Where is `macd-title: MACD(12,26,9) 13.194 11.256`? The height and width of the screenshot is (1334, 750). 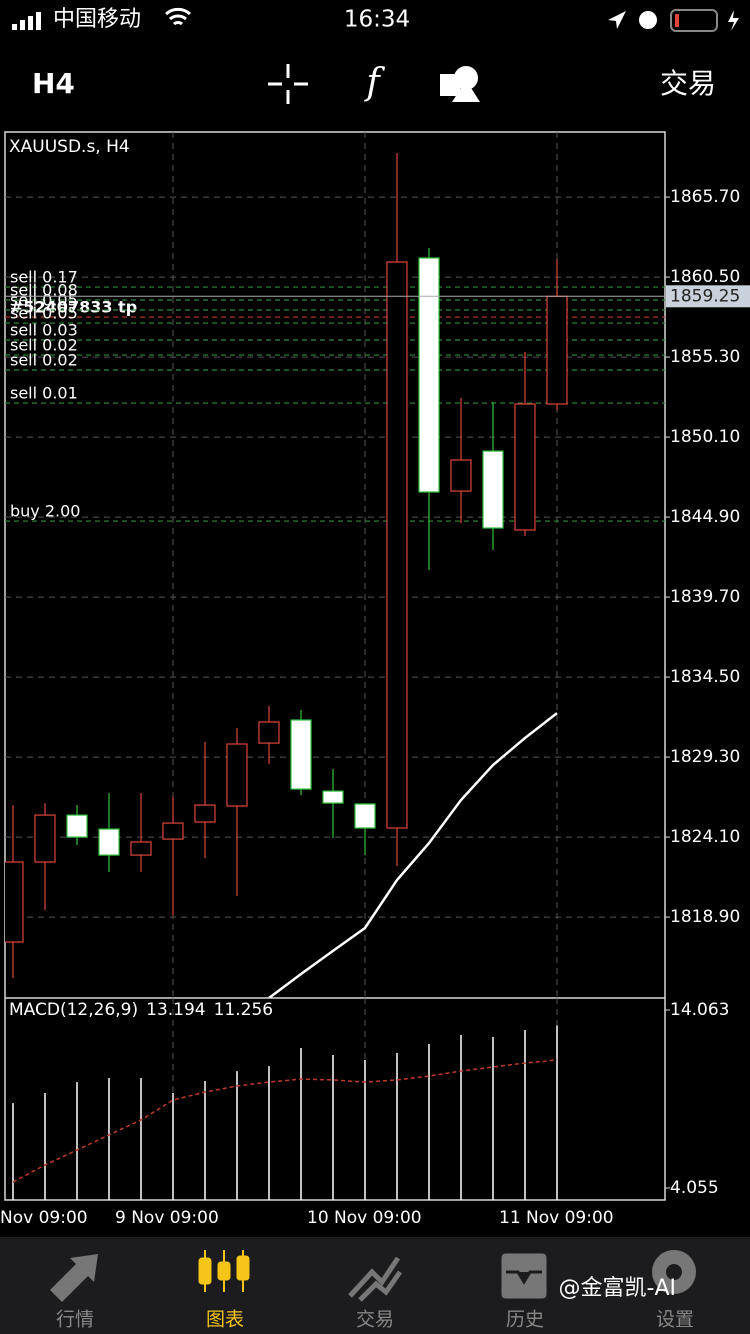
macd-title: MACD(12,26,9) 13.194 11.256 is located at coordinates (141, 1010).